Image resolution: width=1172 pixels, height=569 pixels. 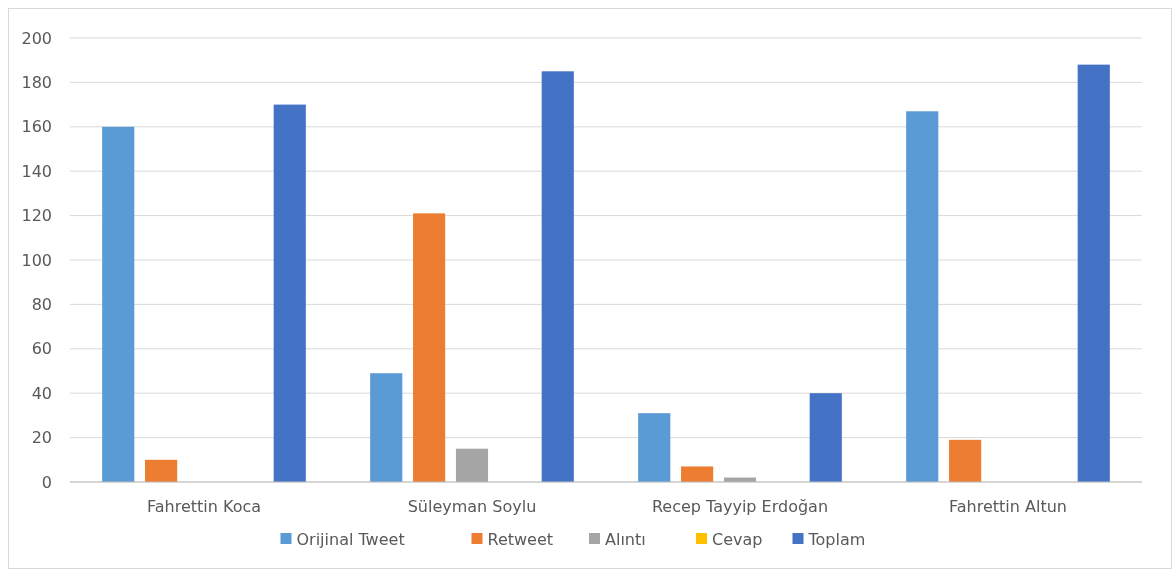 I want to click on x-tick-label: Süleyman Soylu, so click(x=472, y=506).